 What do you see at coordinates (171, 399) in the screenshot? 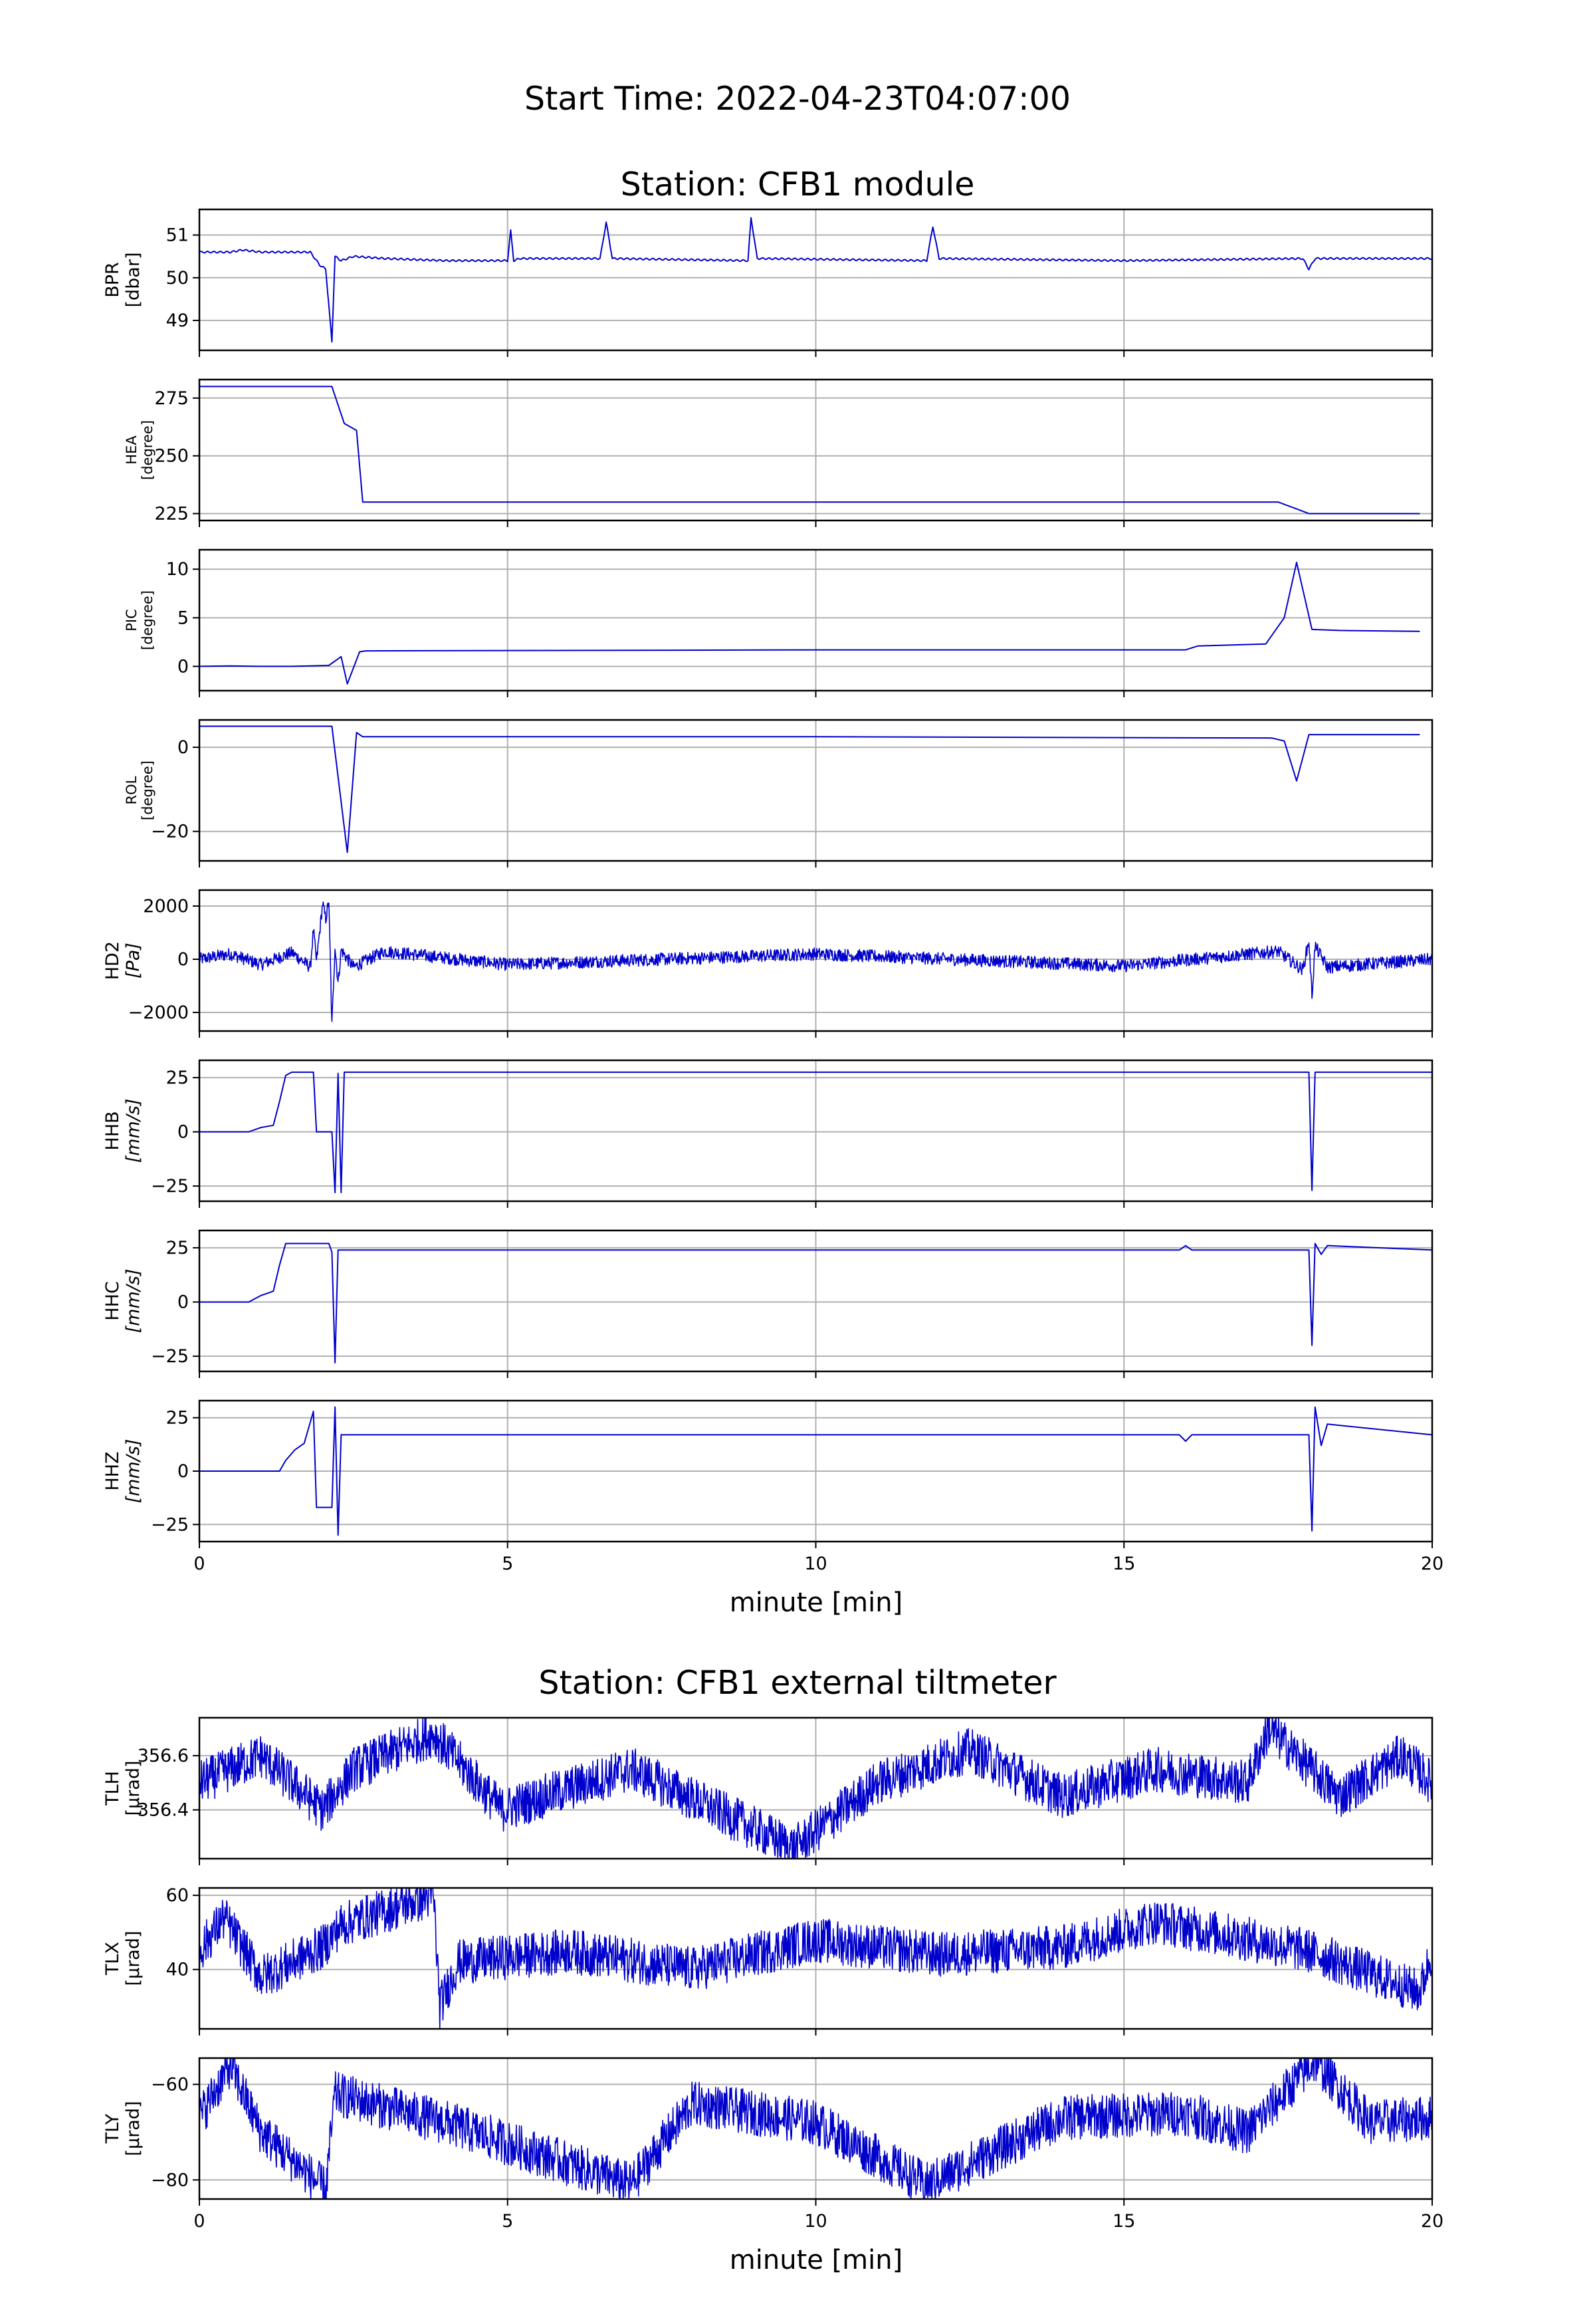
I see `y-tick-label: 275` at bounding box center [171, 399].